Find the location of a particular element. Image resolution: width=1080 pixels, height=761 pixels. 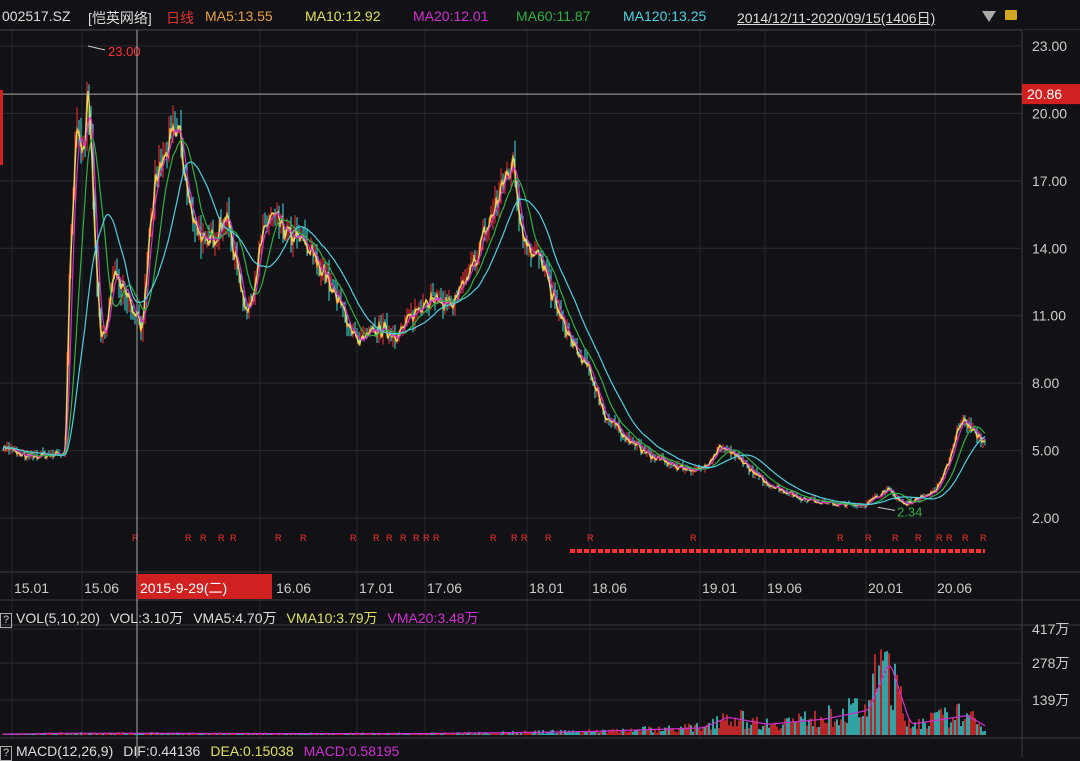

high-marker-arrow is located at coordinates (96, 48).